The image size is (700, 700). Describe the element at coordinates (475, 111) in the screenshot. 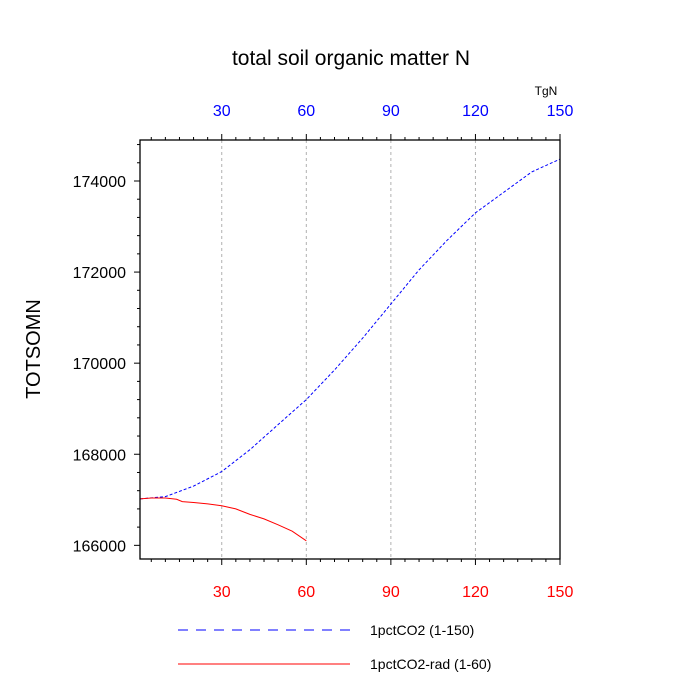

I see `x-tick-label-top: 120` at that location.